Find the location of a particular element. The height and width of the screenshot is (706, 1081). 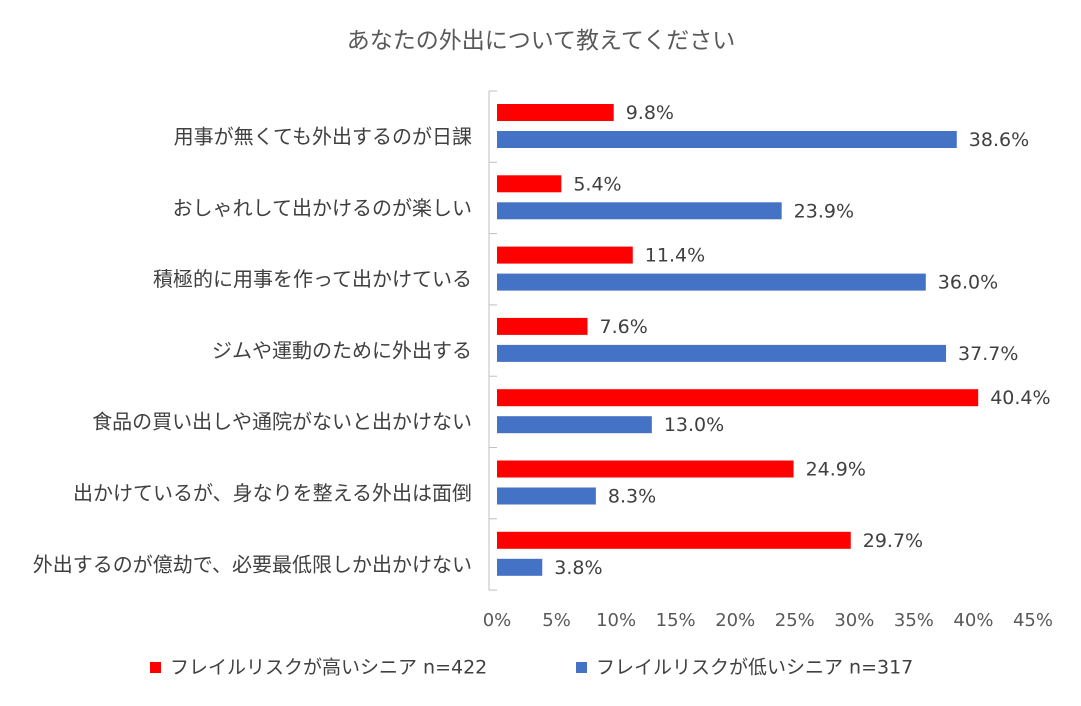

x-tick-label: 20% is located at coordinates (735, 620).